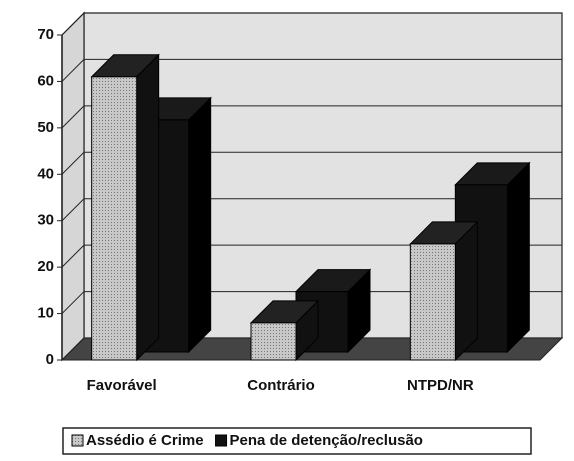 This screenshot has height=461, width=574. I want to click on legend-label: Pena de detenção/reclusão, so click(326, 440).